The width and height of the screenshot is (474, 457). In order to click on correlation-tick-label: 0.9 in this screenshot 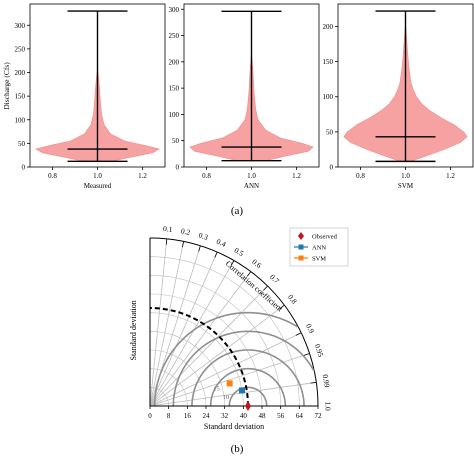, I will do `click(310, 328)`.